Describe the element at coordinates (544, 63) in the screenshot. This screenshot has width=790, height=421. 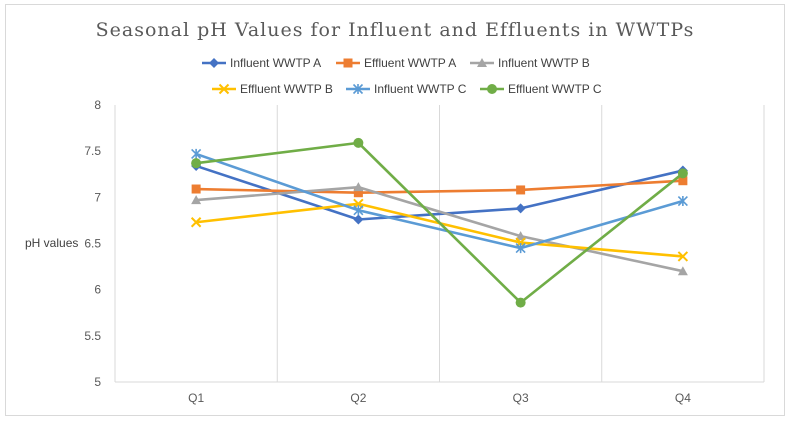
I see `legend-label: Influent WWTP B` at that location.